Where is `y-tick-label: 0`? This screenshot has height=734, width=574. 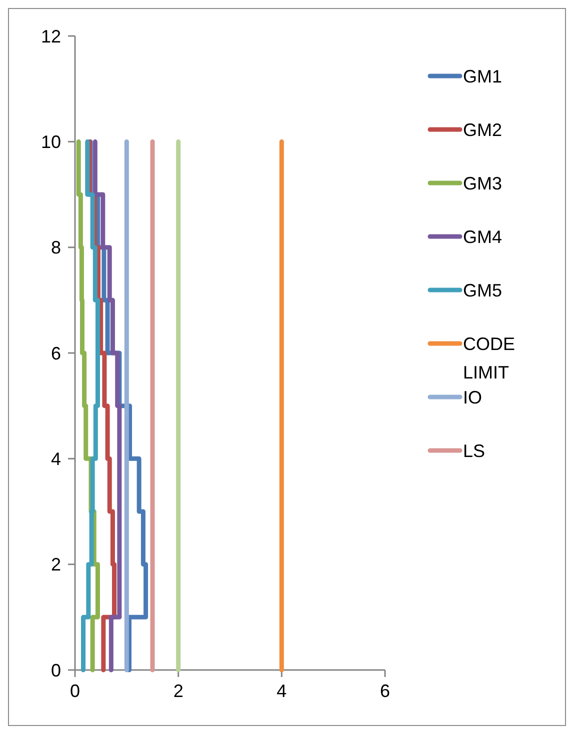 y-tick-label: 0 is located at coordinates (55, 670).